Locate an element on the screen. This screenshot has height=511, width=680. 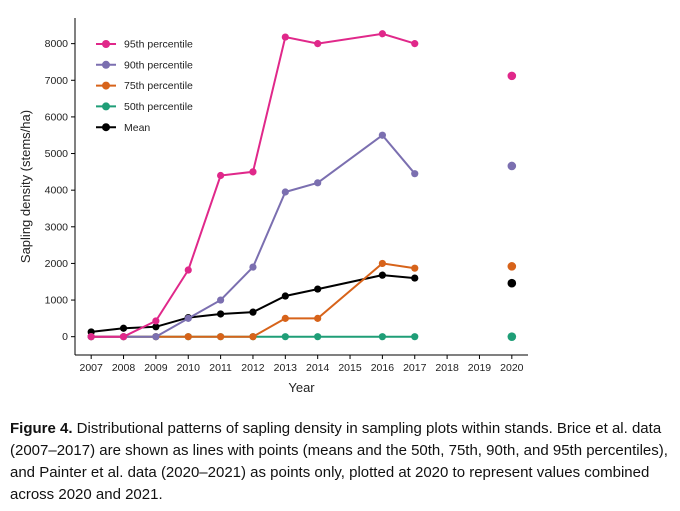
y-tick-label: 3000 is located at coordinates (57, 227).